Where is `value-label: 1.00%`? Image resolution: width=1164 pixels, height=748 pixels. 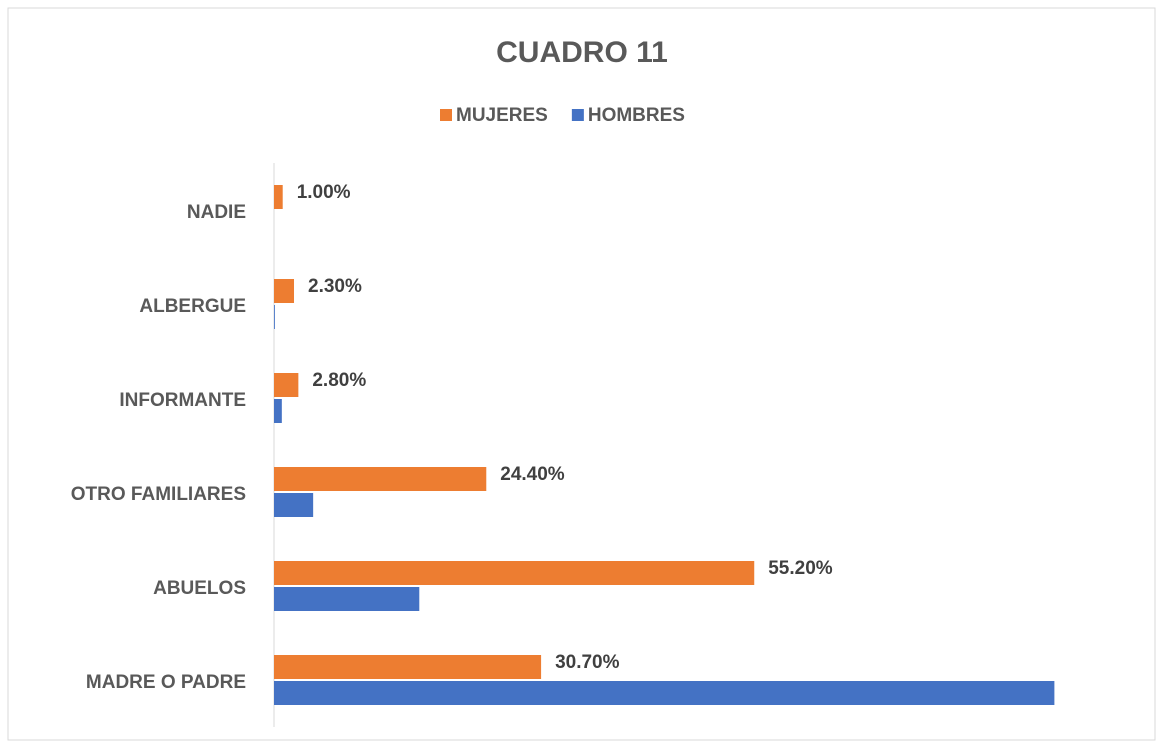
value-label: 1.00% is located at coordinates (324, 192).